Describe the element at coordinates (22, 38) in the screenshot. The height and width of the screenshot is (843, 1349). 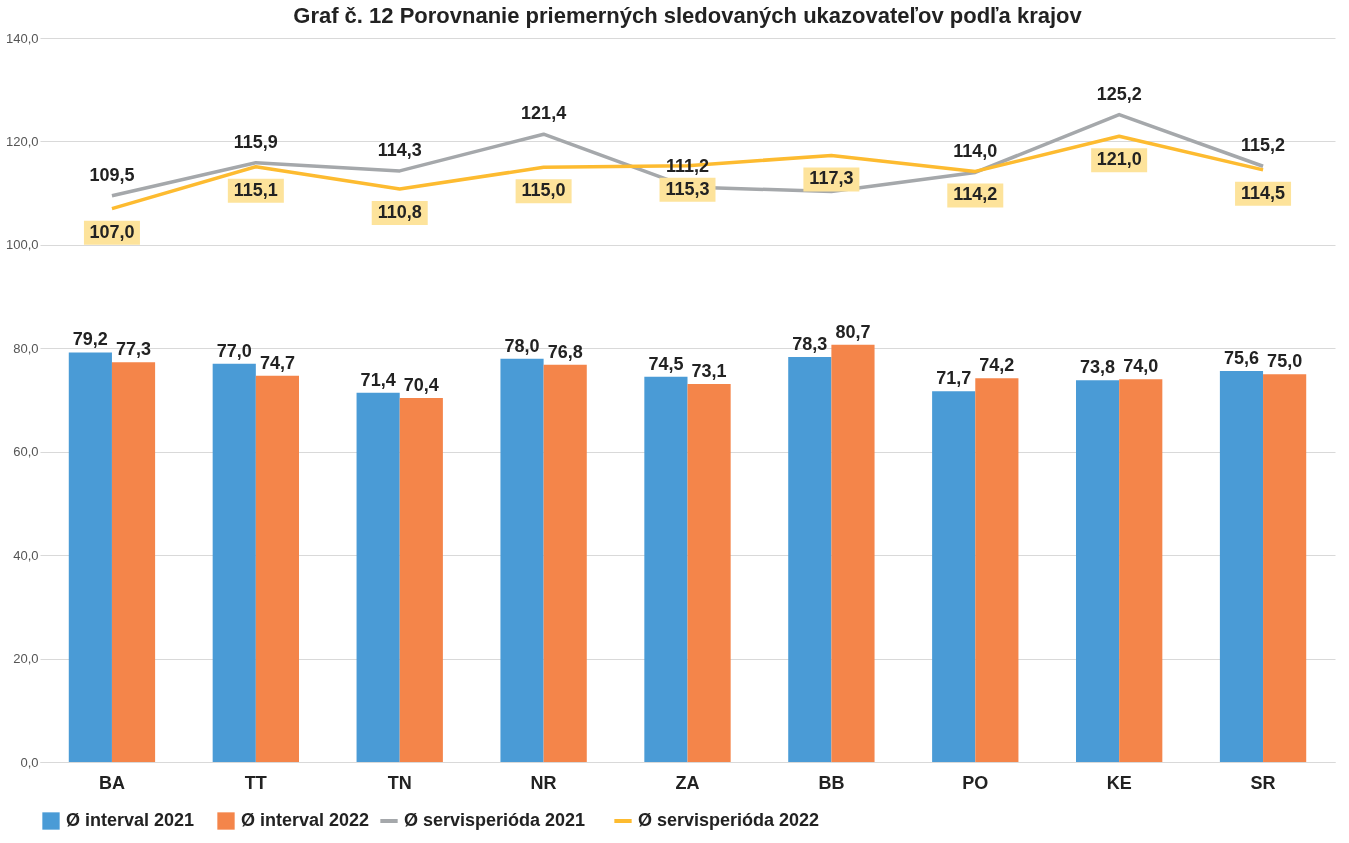
I see `y-tick-label: 140,0` at that location.